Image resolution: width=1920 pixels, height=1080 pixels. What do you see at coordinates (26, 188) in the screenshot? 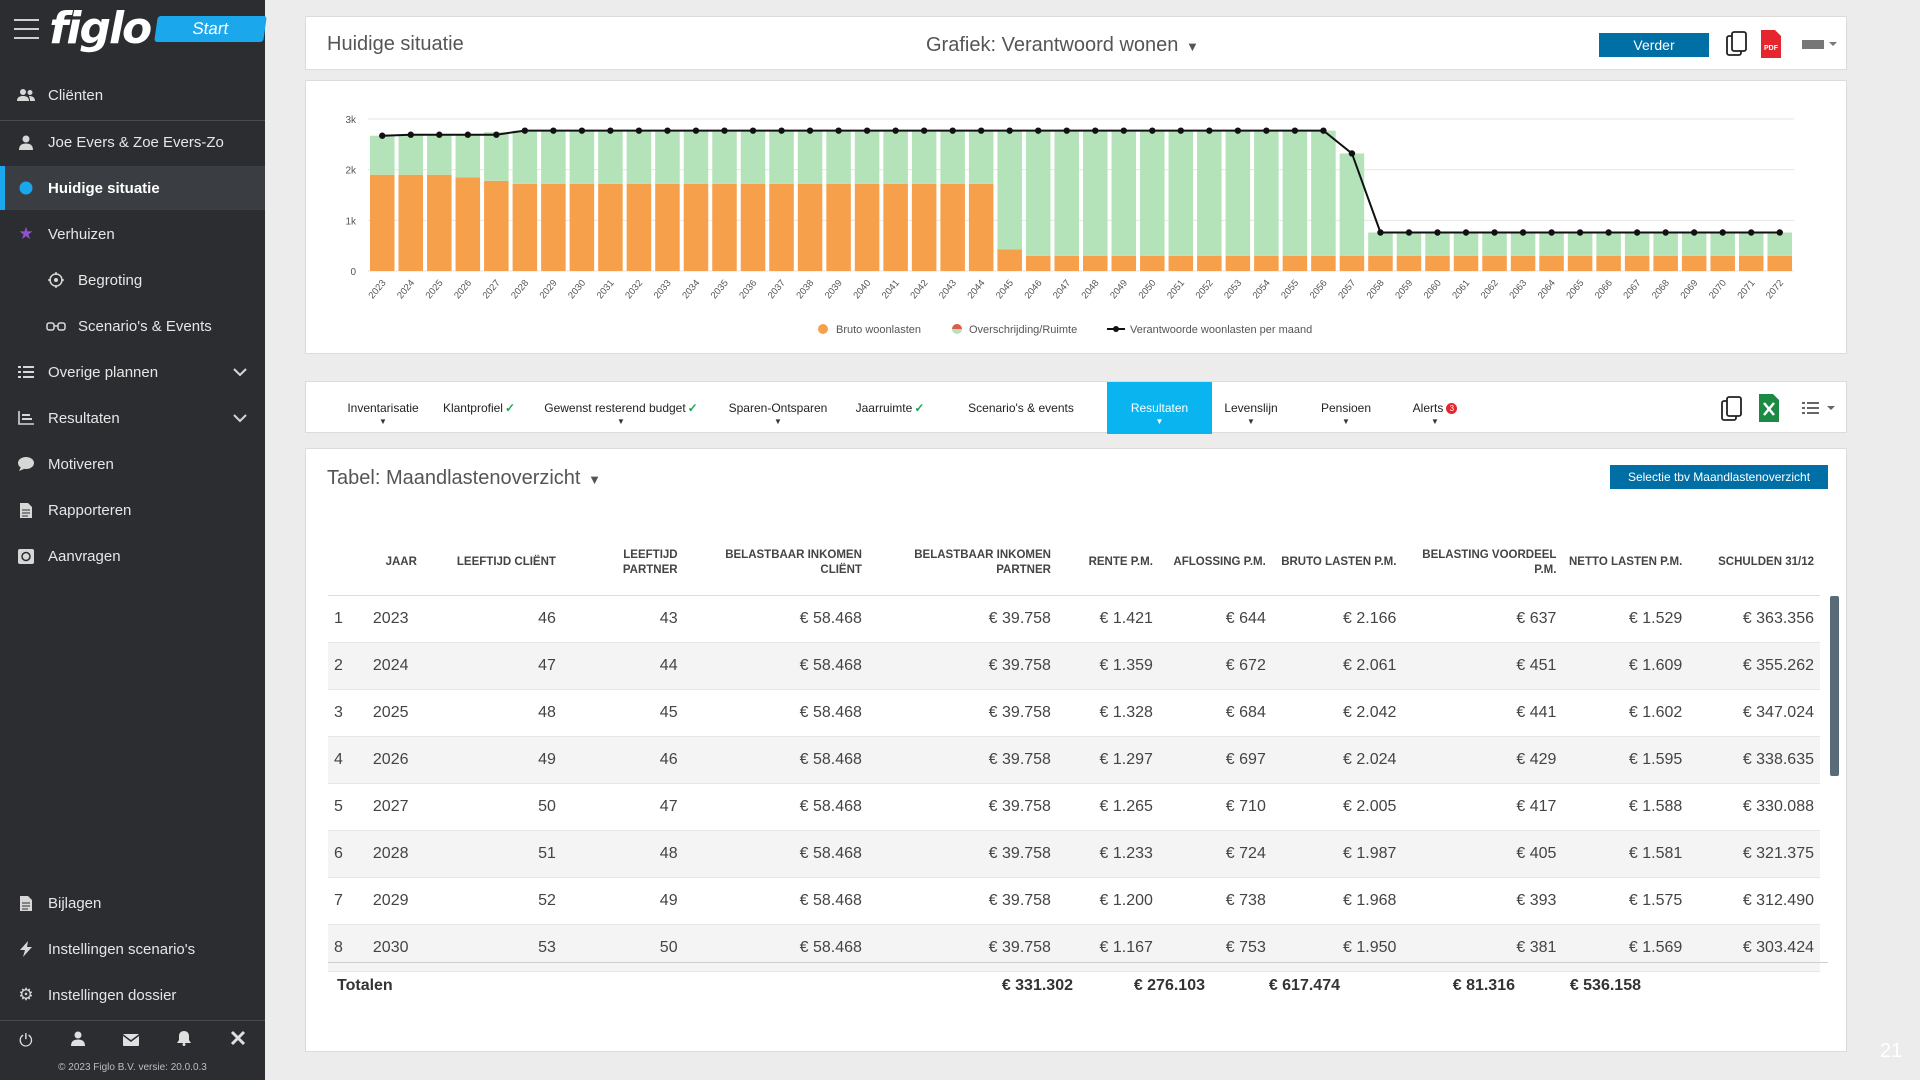
I see `circle-icon` at bounding box center [26, 188].